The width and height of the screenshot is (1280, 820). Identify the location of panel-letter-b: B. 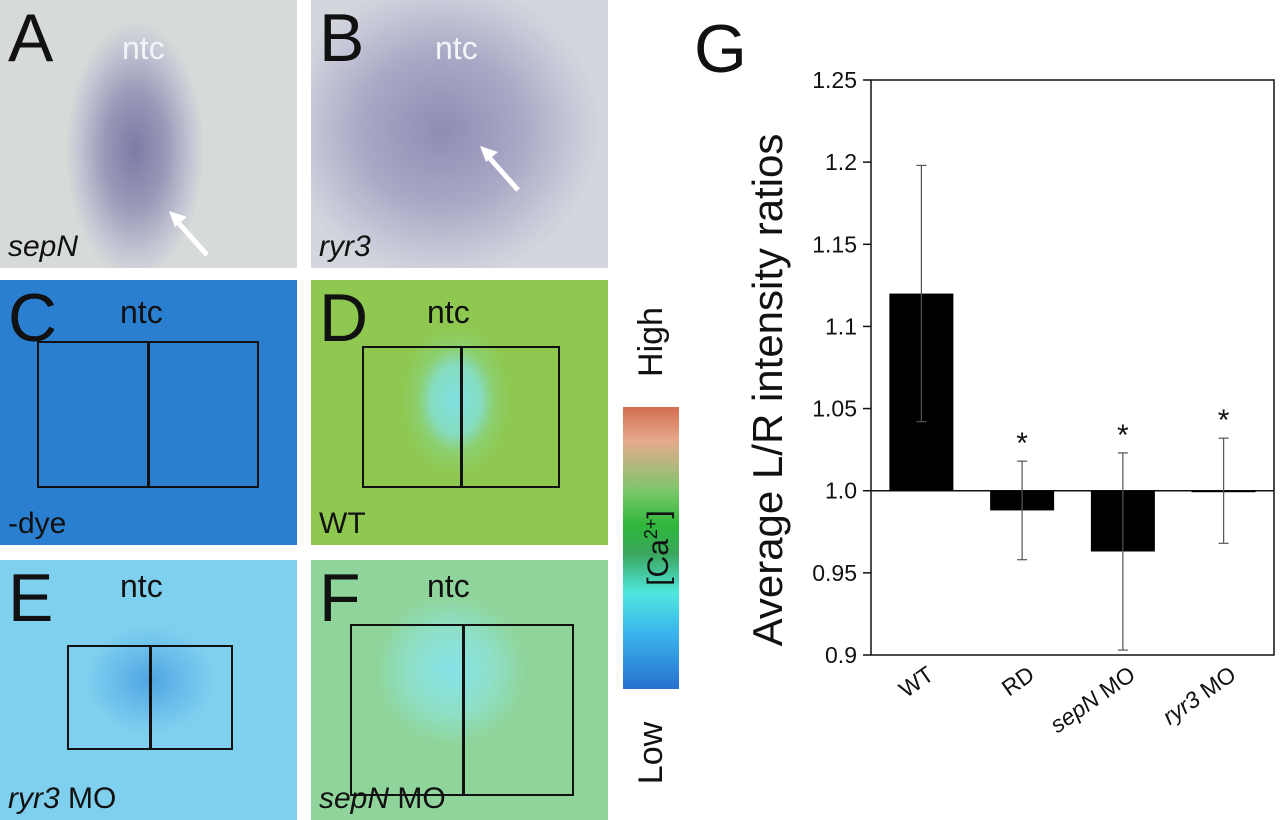
(342, 38).